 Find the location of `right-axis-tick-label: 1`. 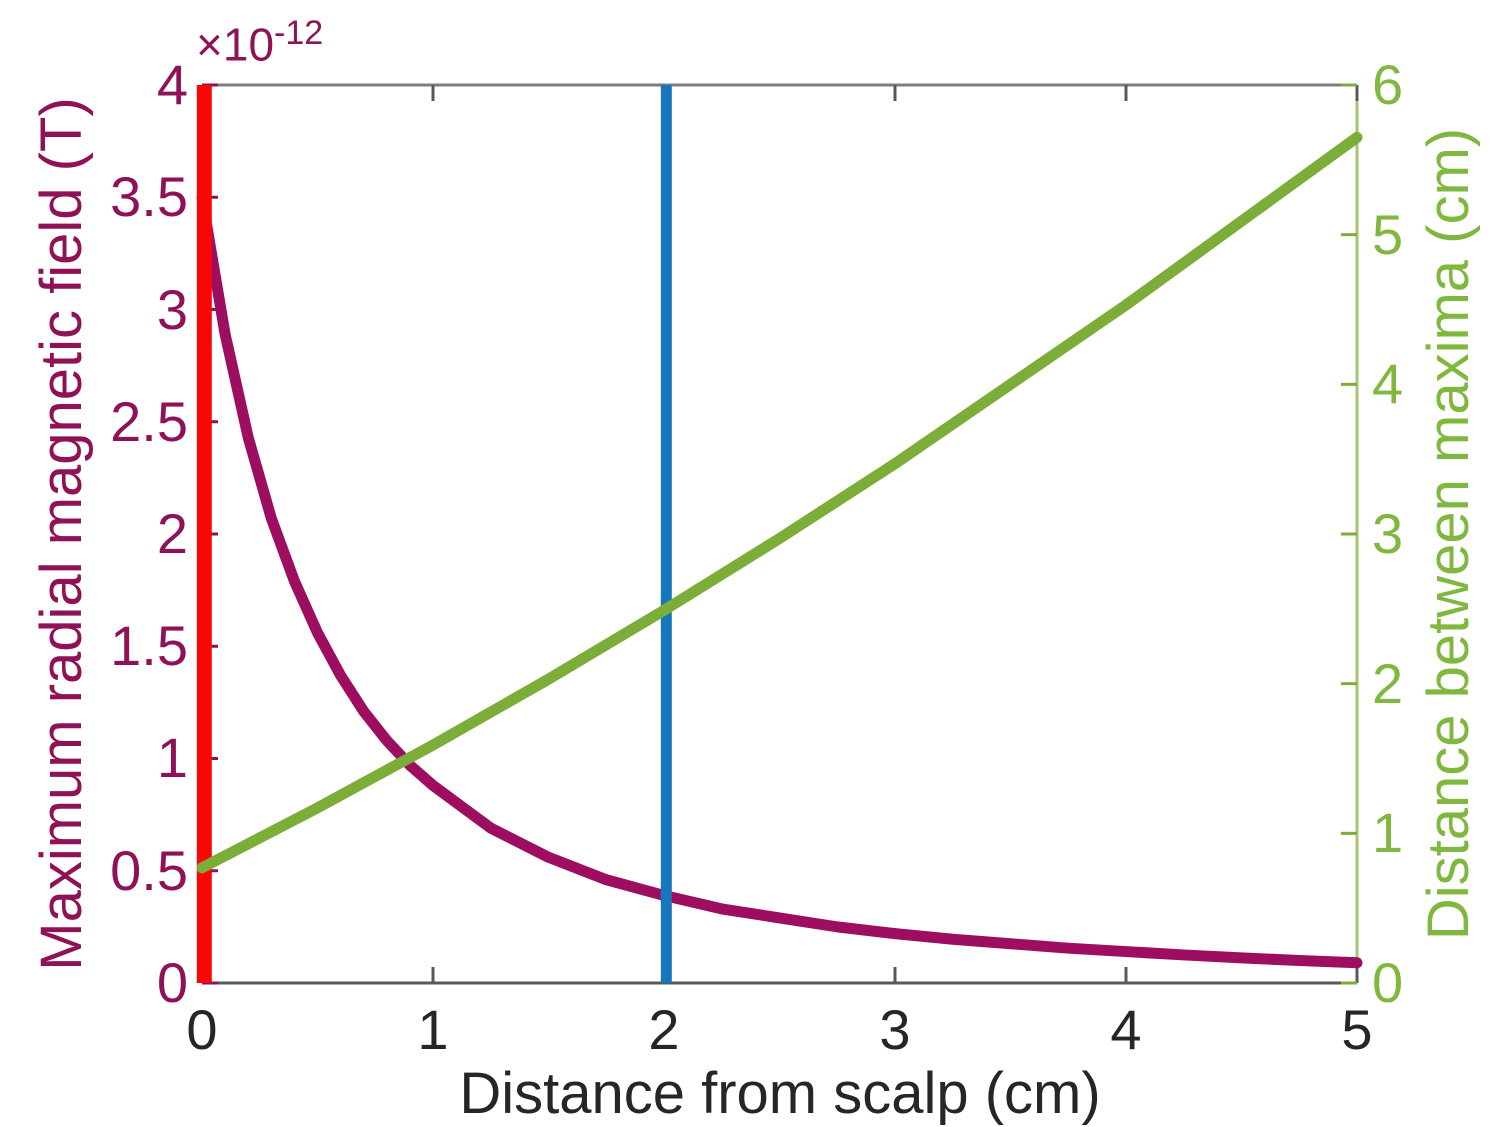

right-axis-tick-label: 1 is located at coordinates (1388, 832).